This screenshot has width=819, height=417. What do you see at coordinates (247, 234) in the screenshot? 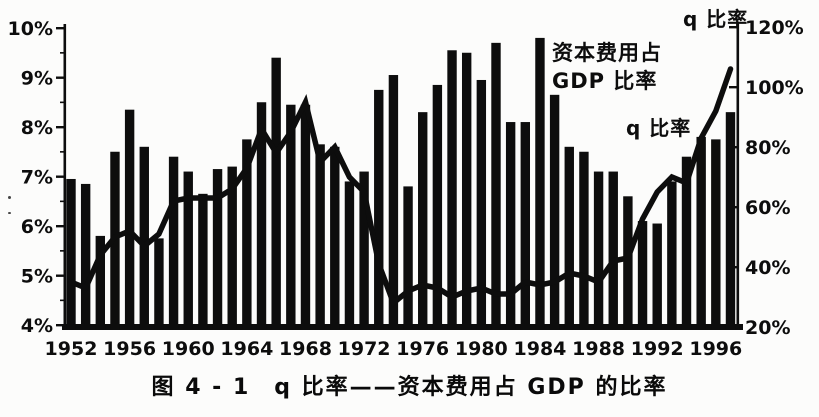
I see `bar-1964` at bounding box center [247, 234].